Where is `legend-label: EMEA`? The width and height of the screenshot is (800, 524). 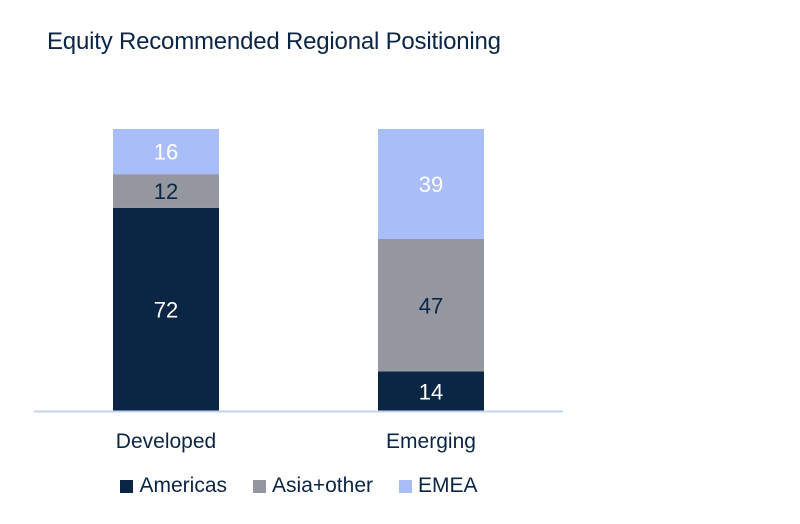
legend-label: EMEA is located at coordinates (448, 485).